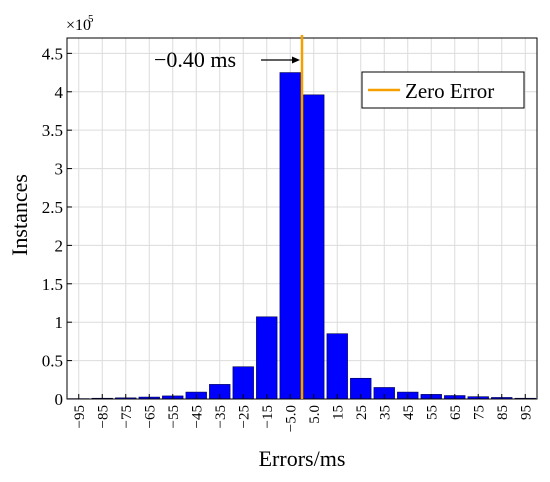  Describe the element at coordinates (127, 416) in the screenshot. I see `x-tick-label: −75` at that location.